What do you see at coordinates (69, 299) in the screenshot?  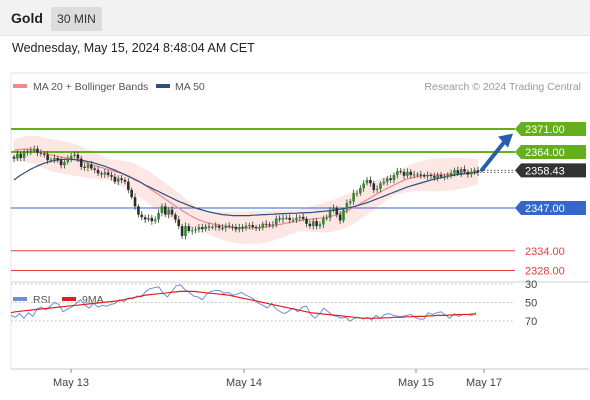 I see `ma9-legend-swatch` at bounding box center [69, 299].